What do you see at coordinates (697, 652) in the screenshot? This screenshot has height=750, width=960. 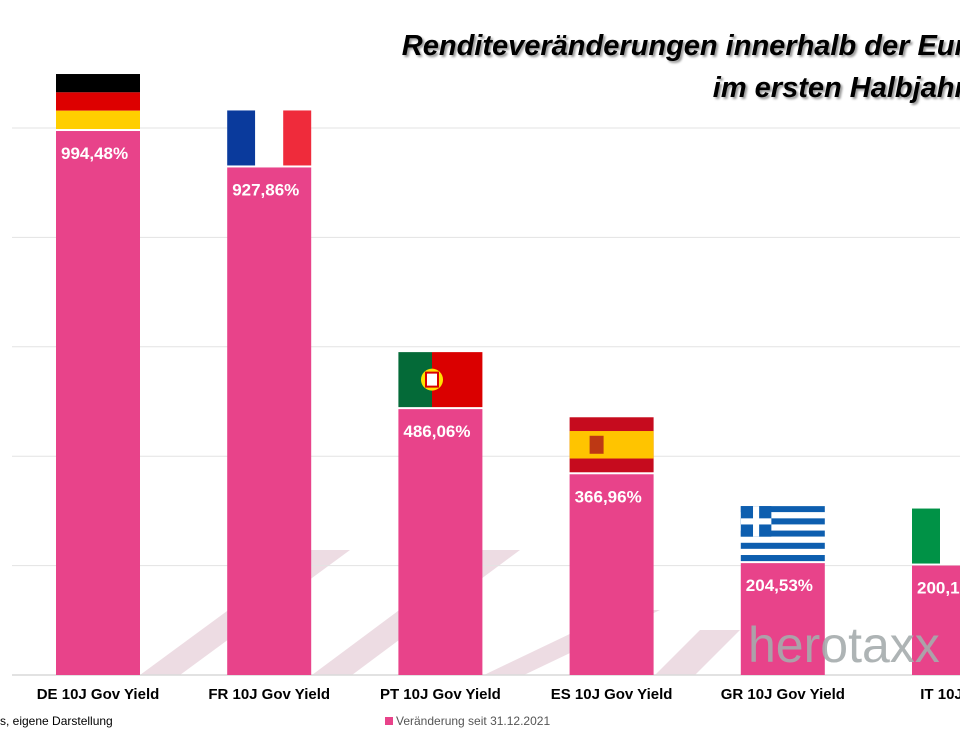 I see `bar-shadow` at bounding box center [697, 652].